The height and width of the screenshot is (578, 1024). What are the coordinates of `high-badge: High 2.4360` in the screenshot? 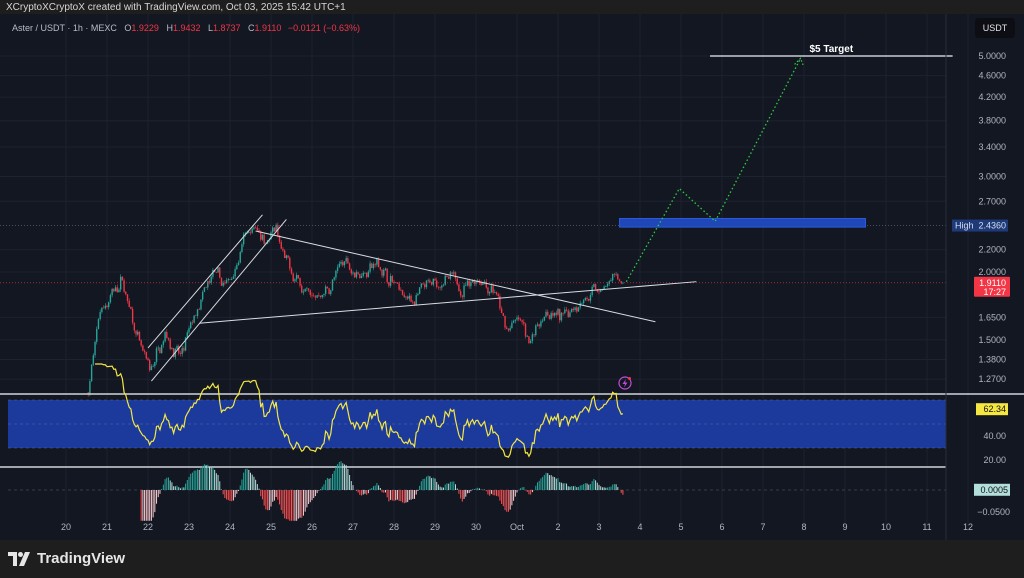 It's located at (980, 225).